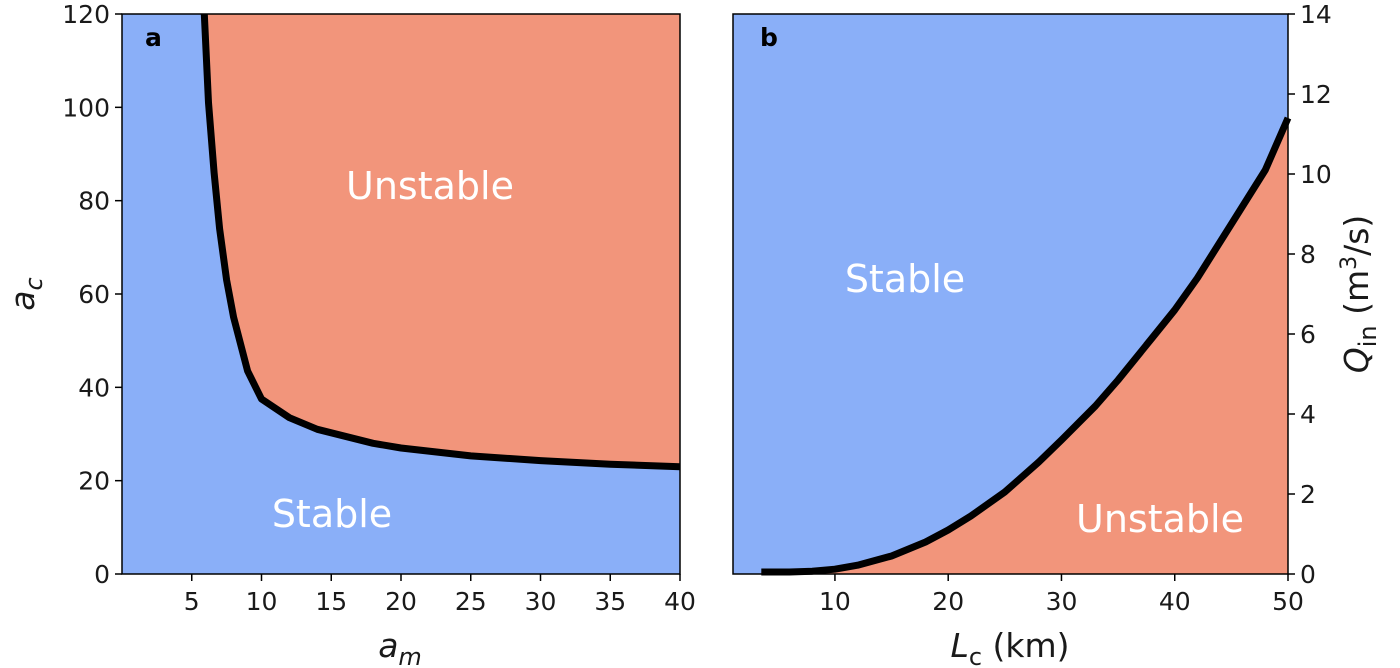 This screenshot has width=1400, height=668. What do you see at coordinates (94, 201) in the screenshot?
I see `panel-a-y-tick-label: 80` at bounding box center [94, 201].